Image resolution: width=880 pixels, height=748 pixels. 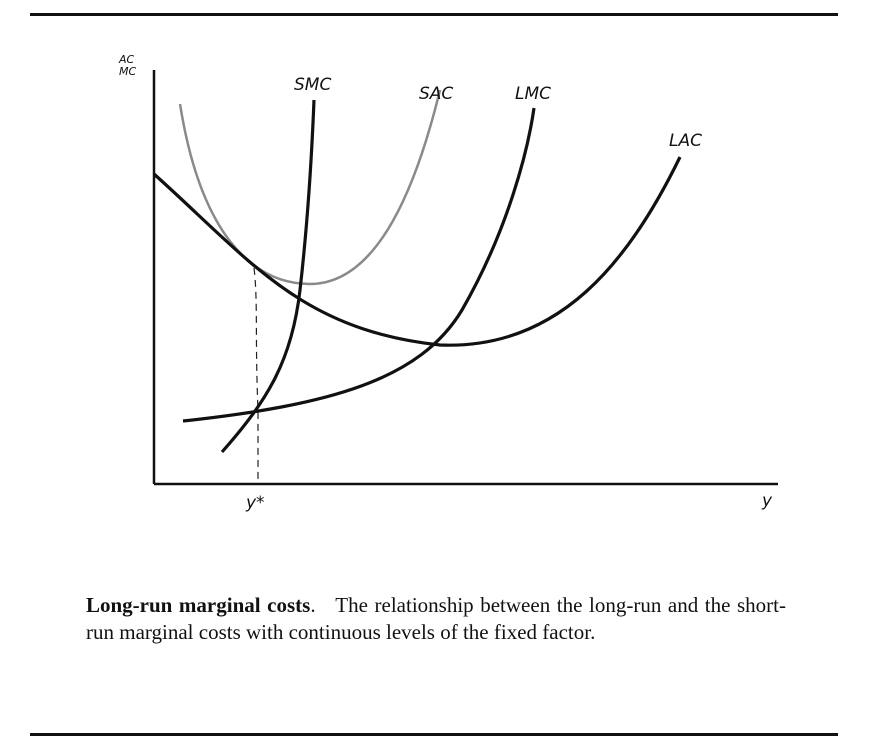 I want to click on y-star-dashed-line, so click(x=256, y=375).